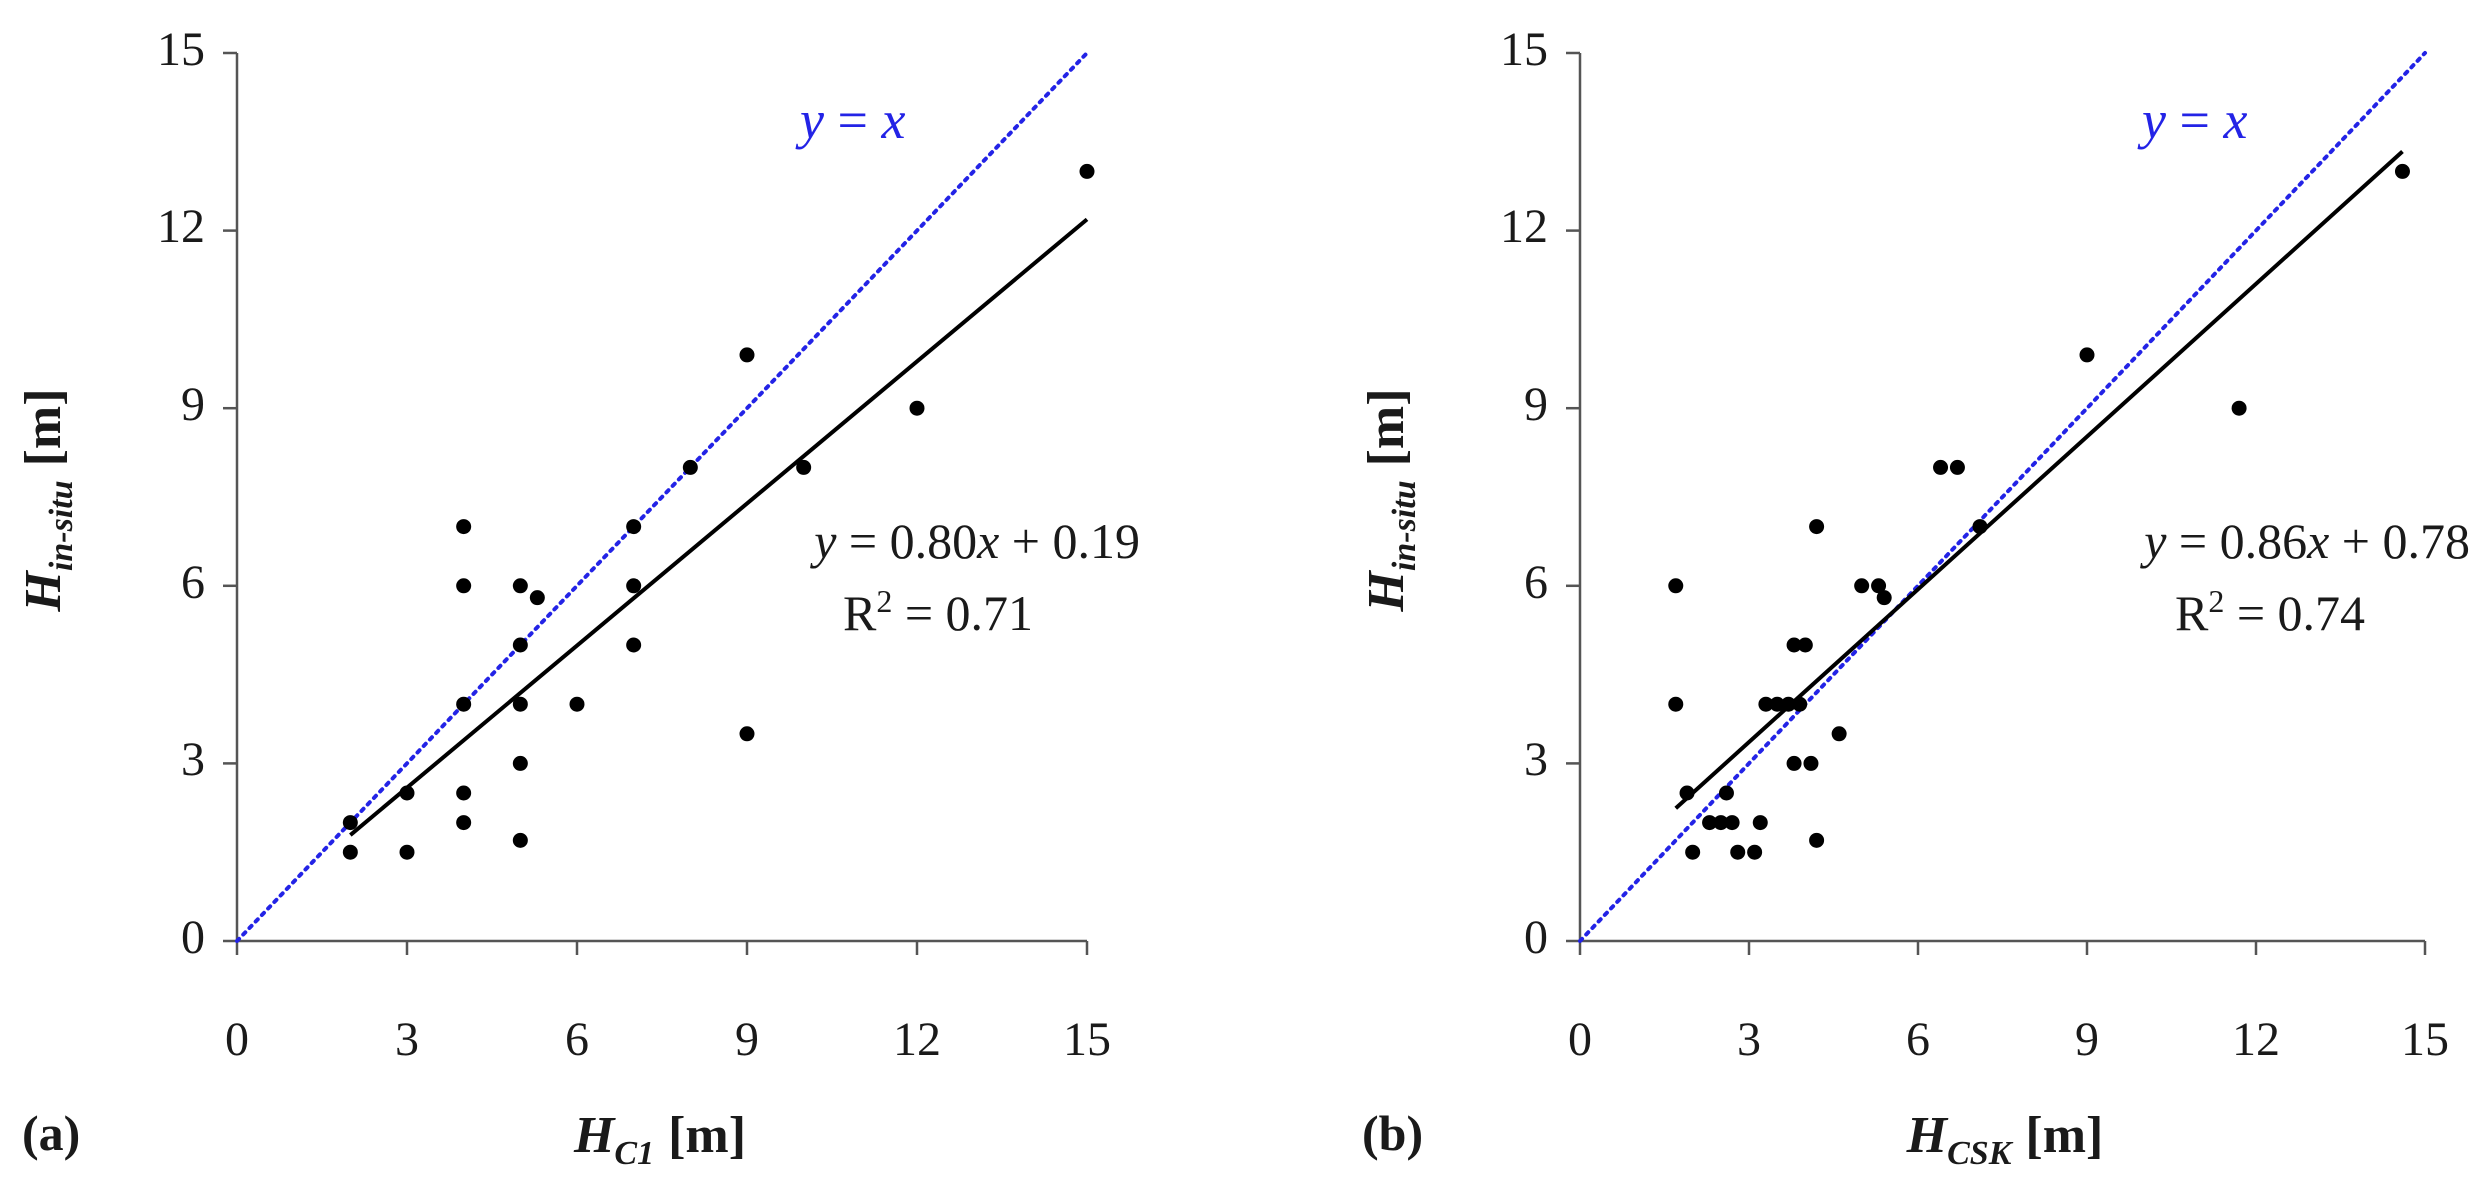 Image resolution: width=2484 pixels, height=1182 pixels. What do you see at coordinates (2005, 1139) in the screenshot?
I see `x-axis-title: HCSK [m]` at bounding box center [2005, 1139].